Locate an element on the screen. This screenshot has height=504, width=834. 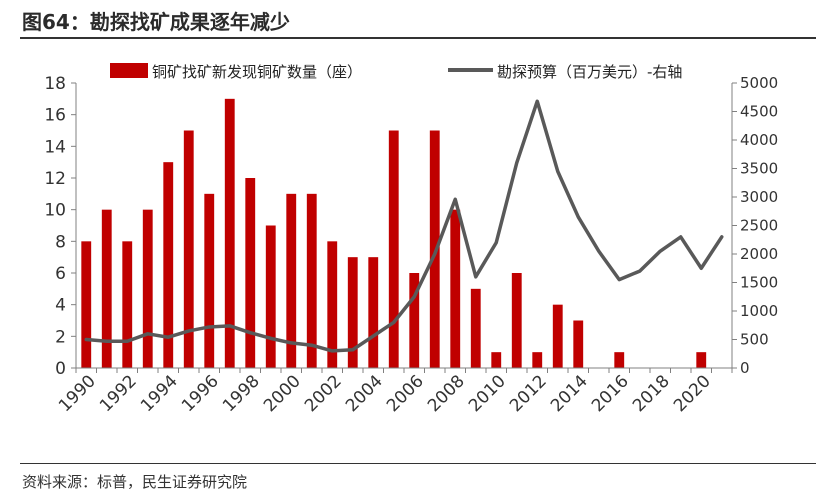
left-tick-label-6: 6 is located at coordinates (60, 274).